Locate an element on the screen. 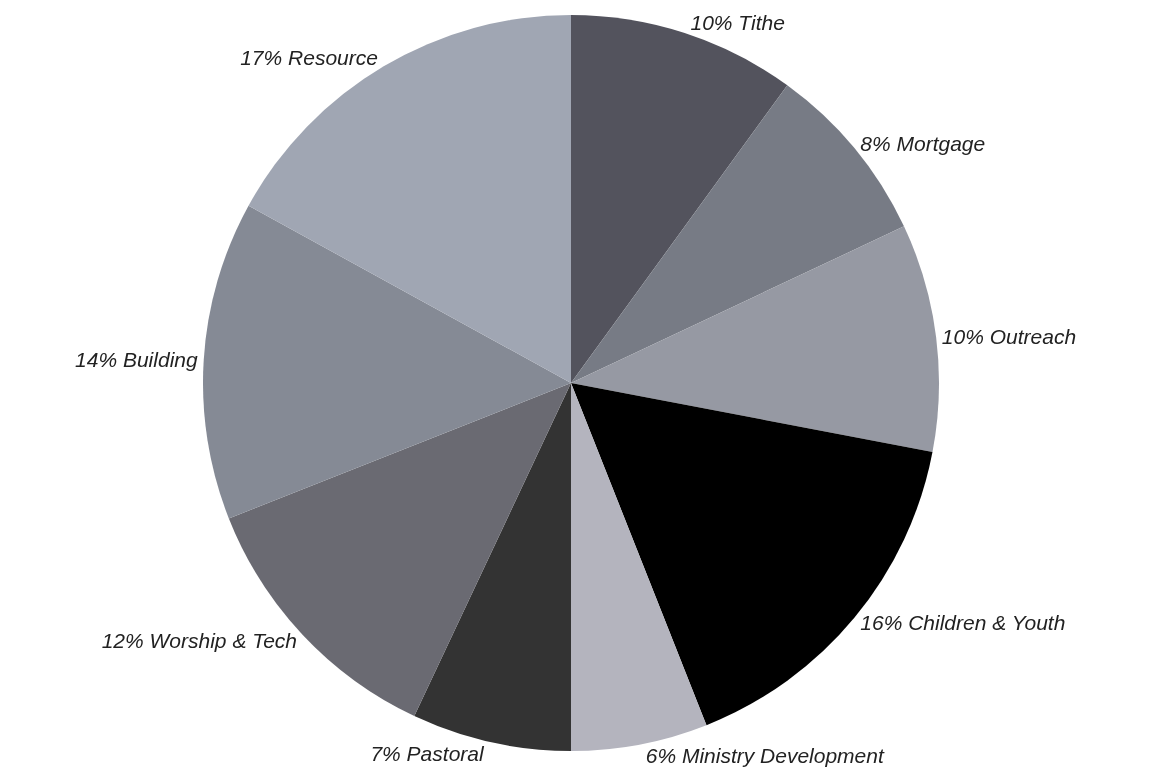  slice-label: 10% Outreach is located at coordinates (1009, 337).